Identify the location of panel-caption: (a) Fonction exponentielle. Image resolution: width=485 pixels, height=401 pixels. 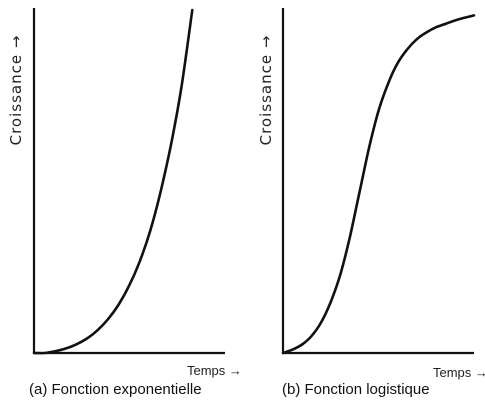
(115, 389).